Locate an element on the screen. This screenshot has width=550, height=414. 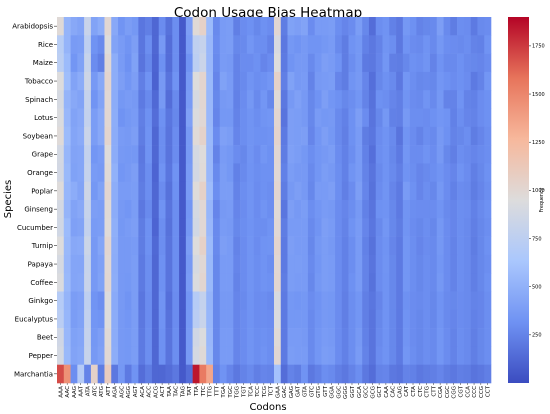
y-tick-label: Beet is located at coordinates (45, 338).